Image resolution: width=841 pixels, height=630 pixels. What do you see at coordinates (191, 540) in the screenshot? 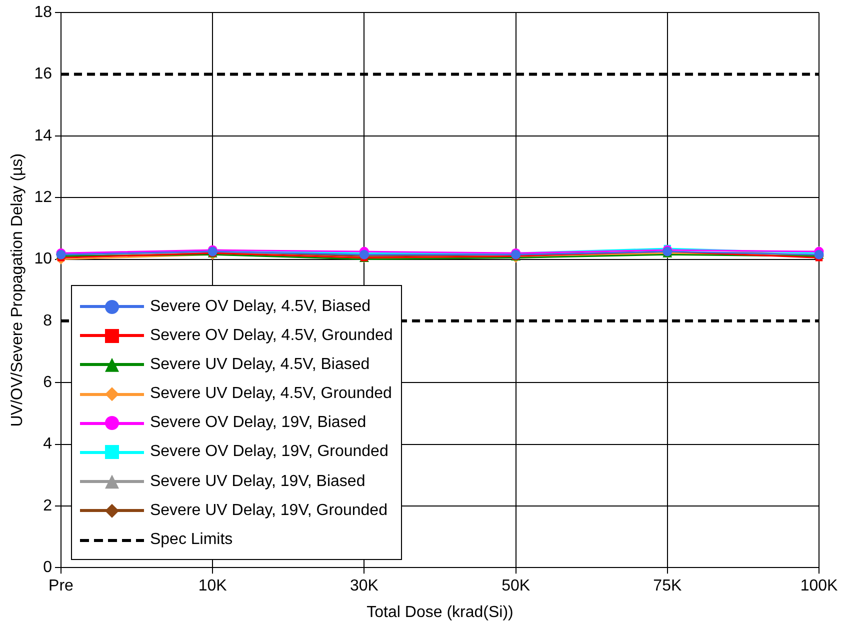
I see `legend-label: Spec Limits` at bounding box center [191, 540].